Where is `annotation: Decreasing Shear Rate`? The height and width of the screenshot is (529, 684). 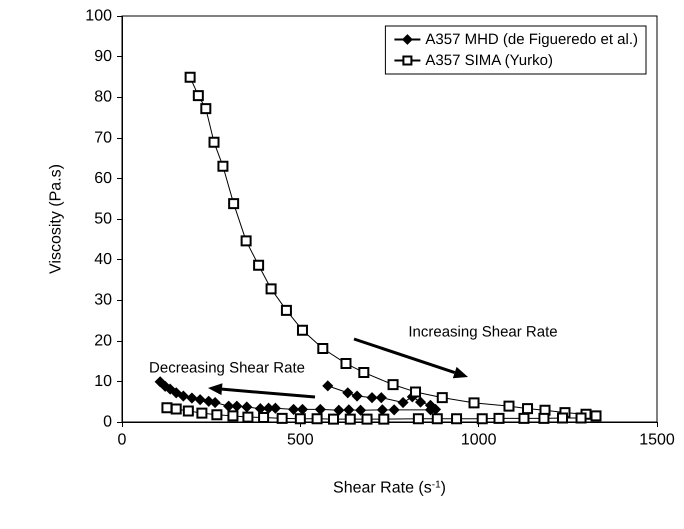
annotation: Decreasing Shear Rate is located at coordinates (227, 368).